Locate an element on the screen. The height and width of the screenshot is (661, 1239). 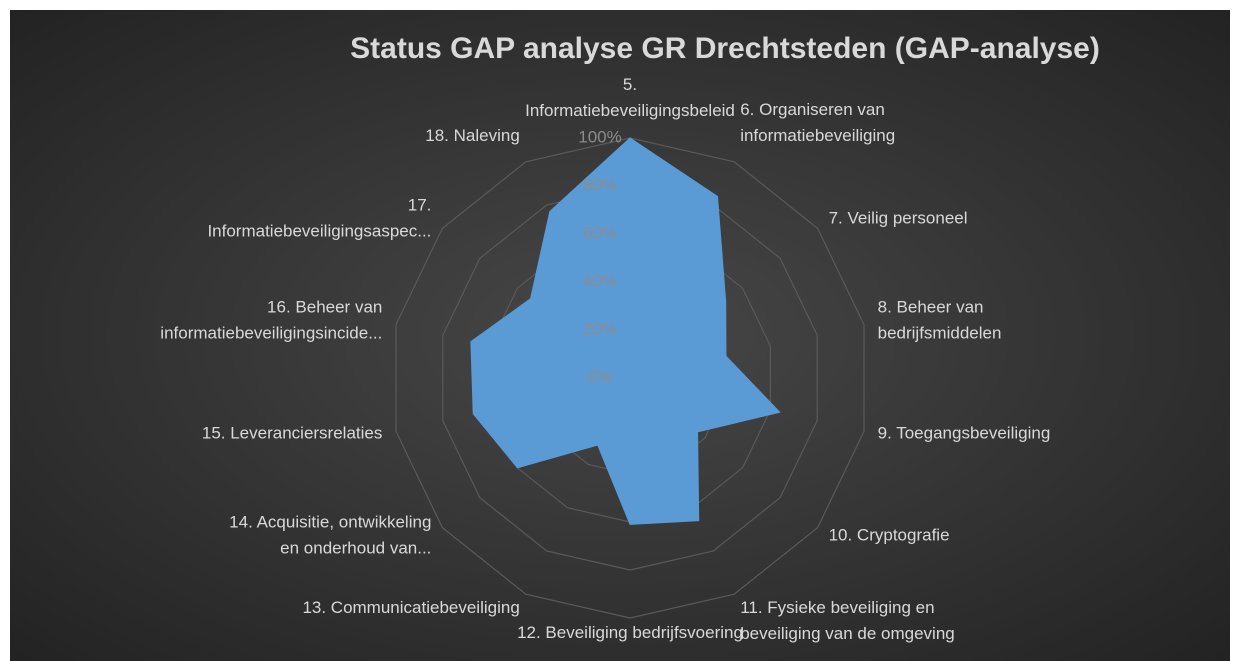
category-label-line: 8. Beheer van is located at coordinates (931, 307).